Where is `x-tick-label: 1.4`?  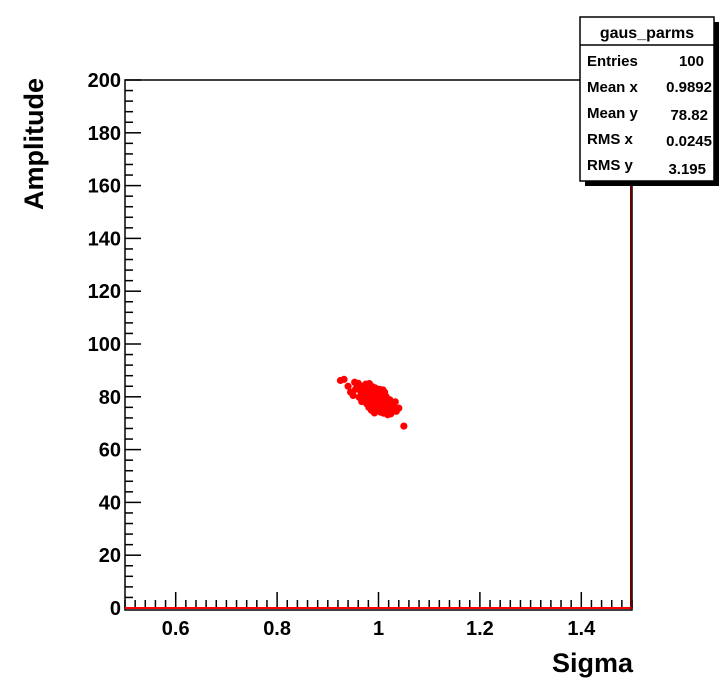
x-tick-label: 1.4 is located at coordinates (581, 629).